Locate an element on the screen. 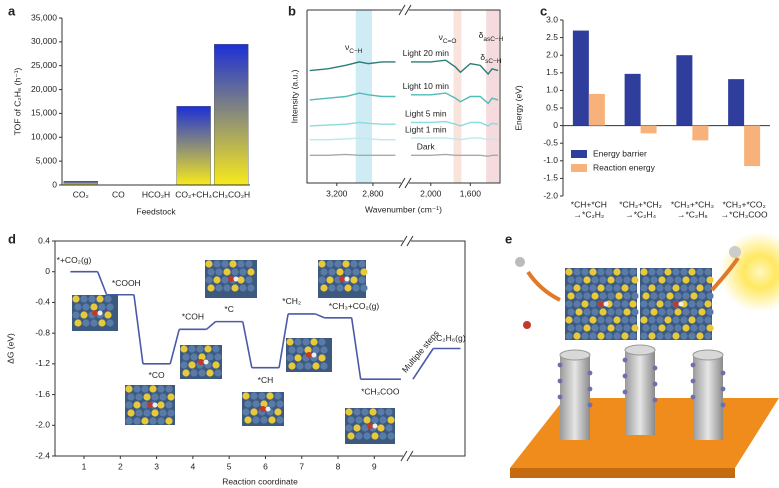  y-tick-label: -0.4 is located at coordinates (42, 302).